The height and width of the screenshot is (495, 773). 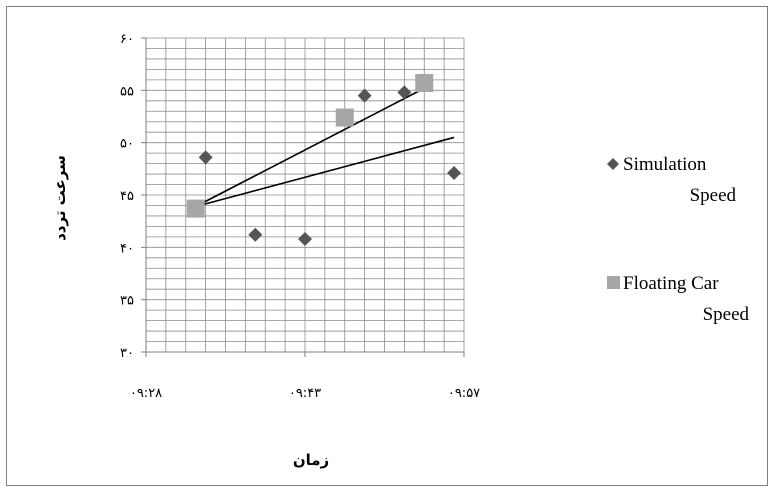 What do you see at coordinates (127, 39) in the screenshot?
I see `y-tick-label: ۶۰` at bounding box center [127, 39].